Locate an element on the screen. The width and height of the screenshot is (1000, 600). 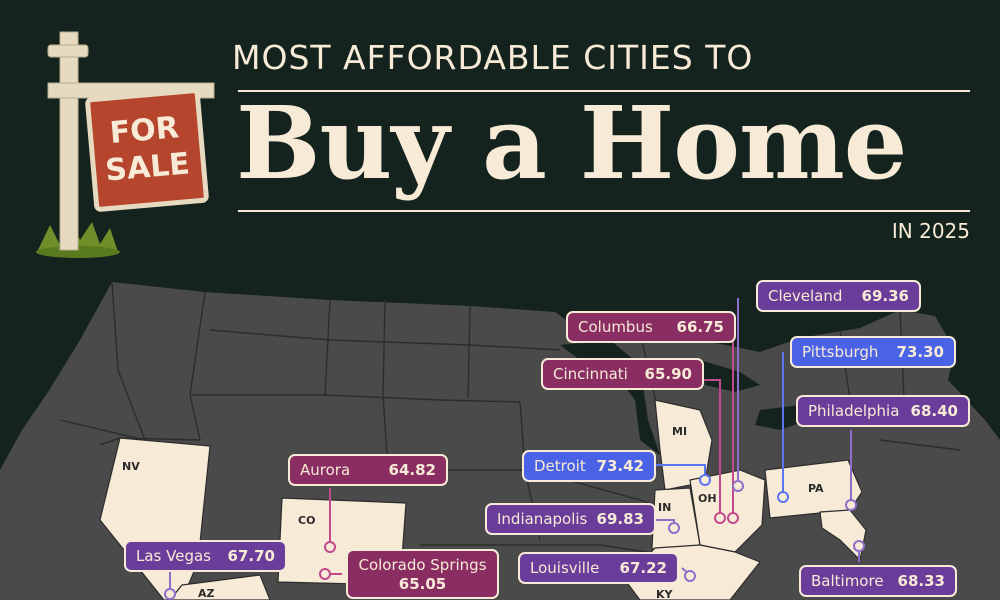
city-pill-cleveland: Cleveland 69.36 is located at coordinates (838, 296).